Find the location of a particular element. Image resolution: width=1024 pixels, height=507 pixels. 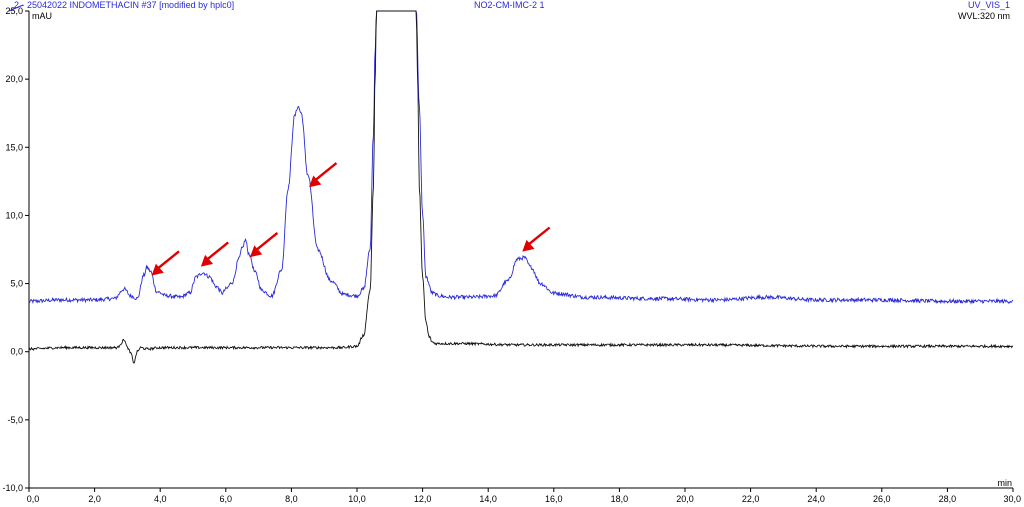

sample-start-marker is located at coordinates (16, 8).